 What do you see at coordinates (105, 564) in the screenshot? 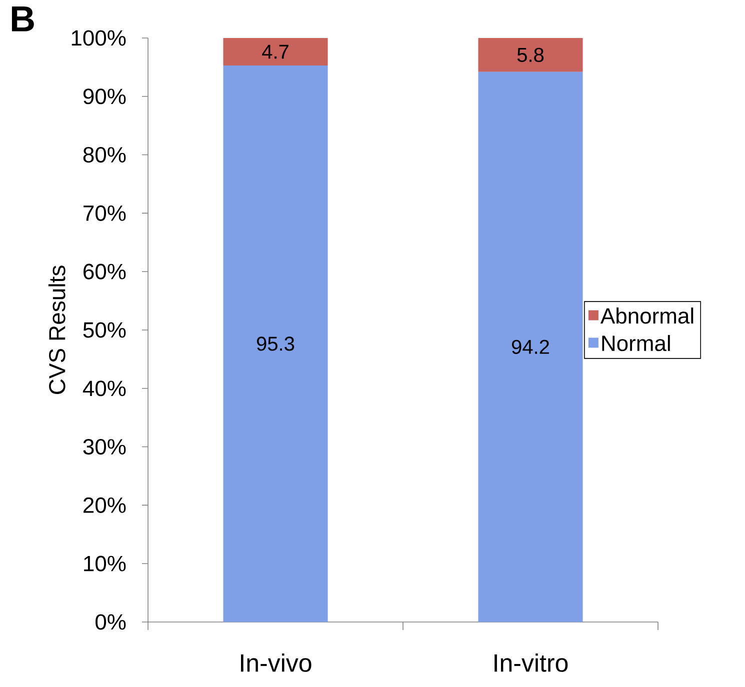
I see `y-tick-label: 10%` at bounding box center [105, 564].